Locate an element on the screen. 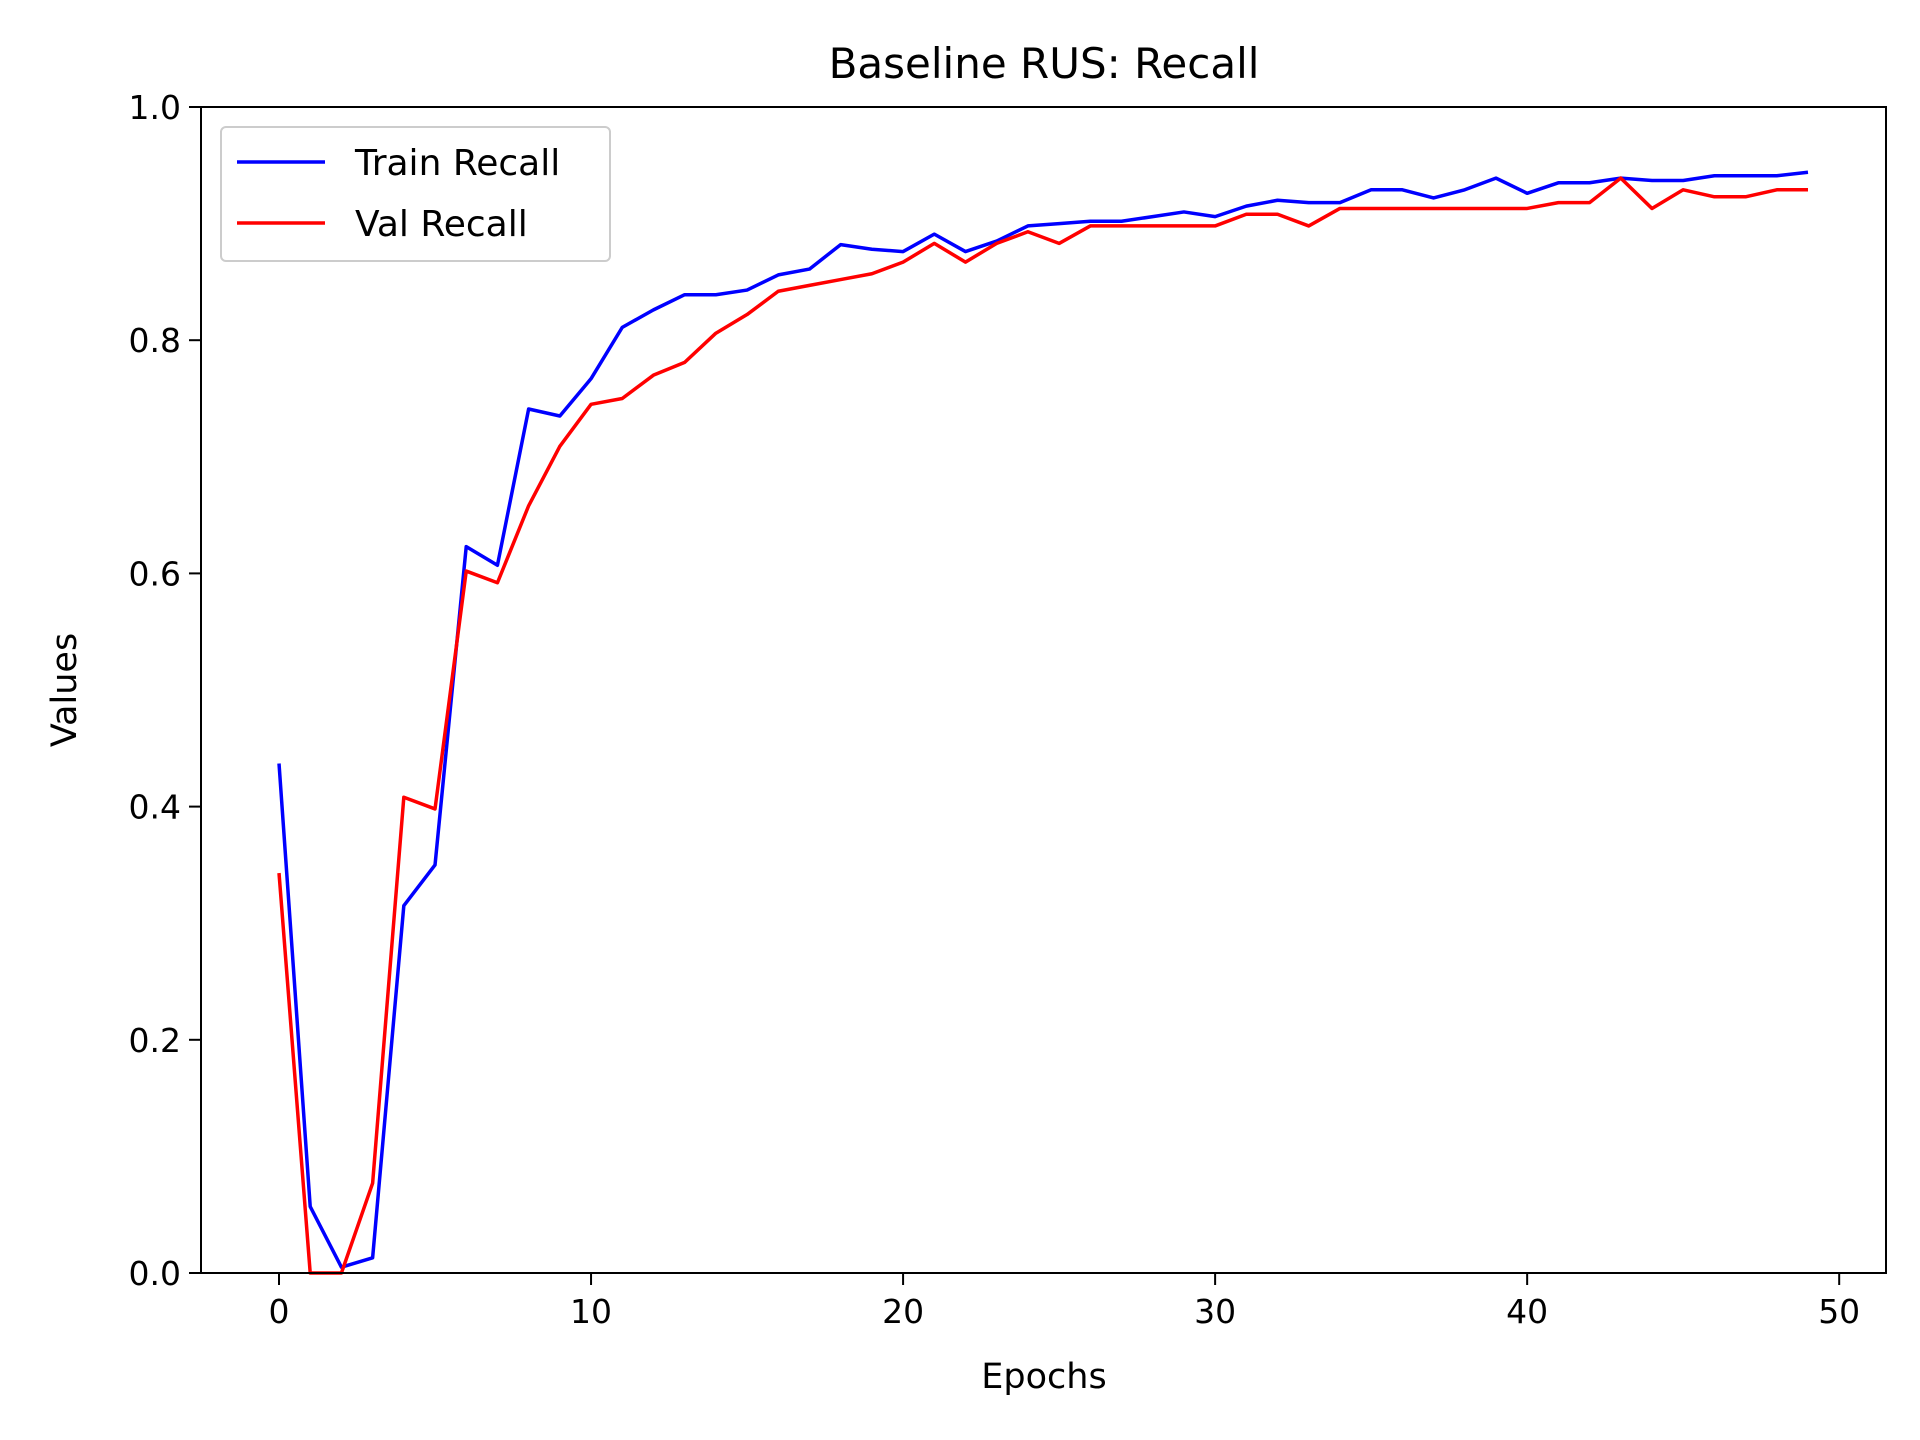 The width and height of the screenshot is (1920, 1440). x-tick-label: 50 is located at coordinates (1839, 1311).